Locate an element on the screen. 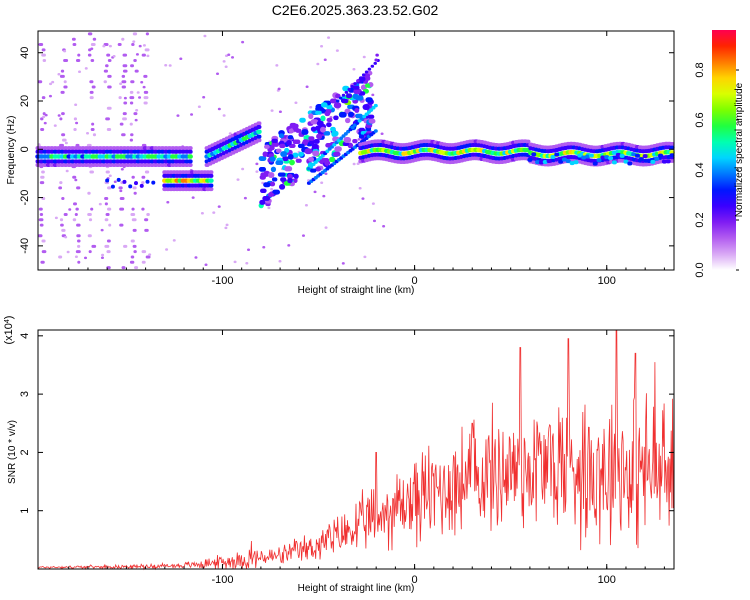 The image size is (750, 600). snr-x-tick-label: 0 is located at coordinates (415, 580).